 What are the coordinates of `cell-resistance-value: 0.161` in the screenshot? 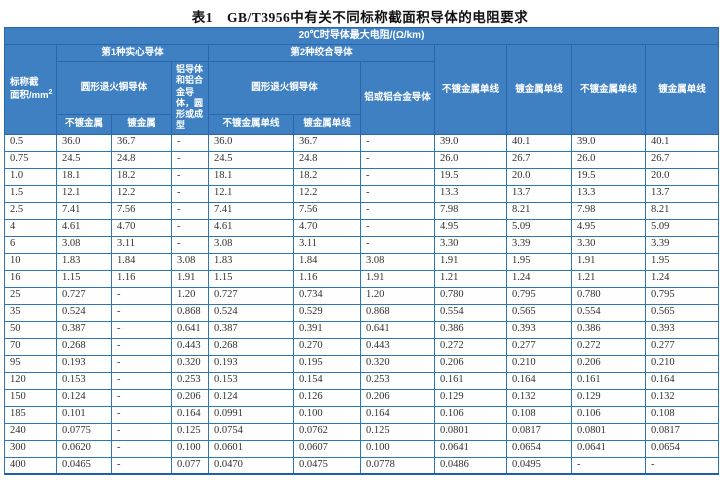 It's located at (608, 380).